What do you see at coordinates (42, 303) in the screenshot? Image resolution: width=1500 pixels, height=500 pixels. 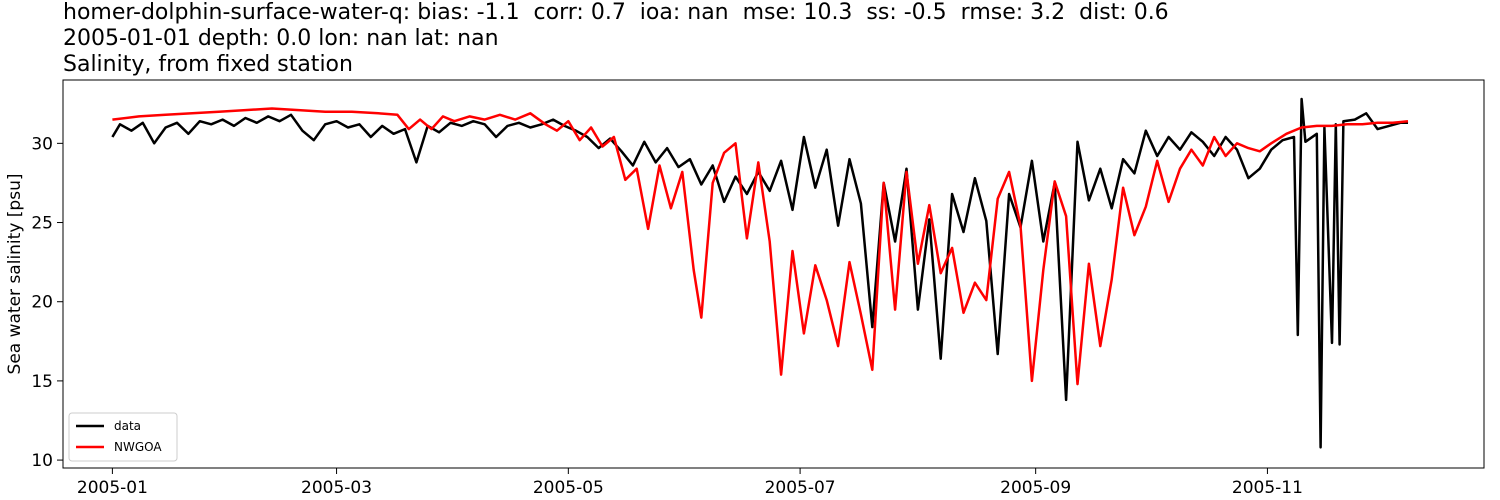 I see `y-tick-label: 20` at bounding box center [42, 303].